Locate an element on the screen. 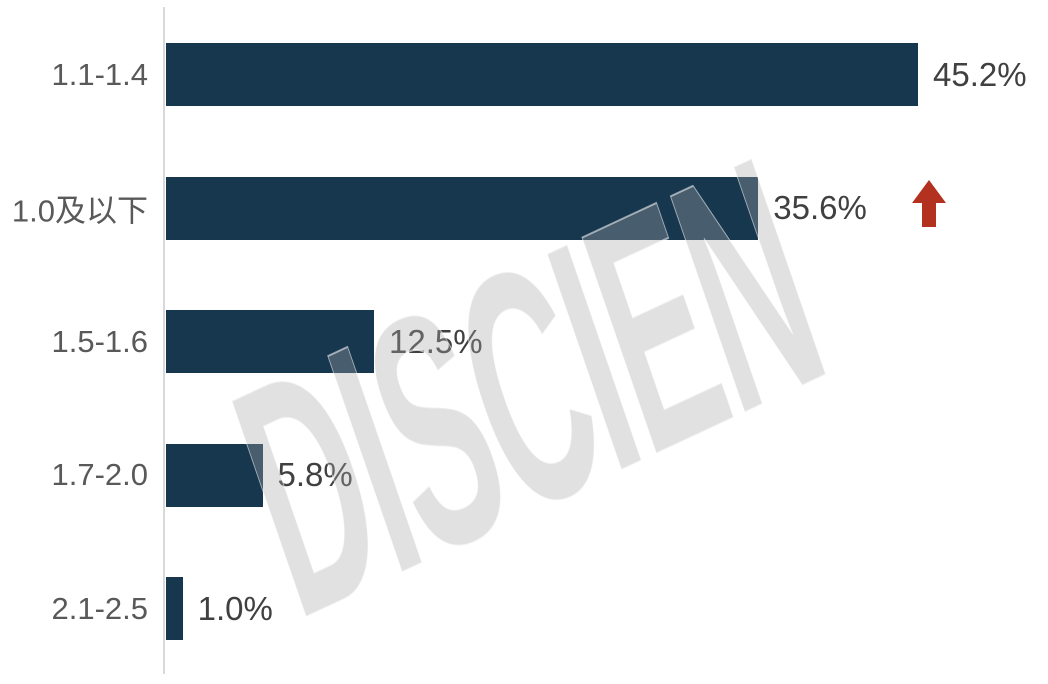 This screenshot has height=684, width=1048. category-label: 1.5-1.6 is located at coordinates (99, 341).